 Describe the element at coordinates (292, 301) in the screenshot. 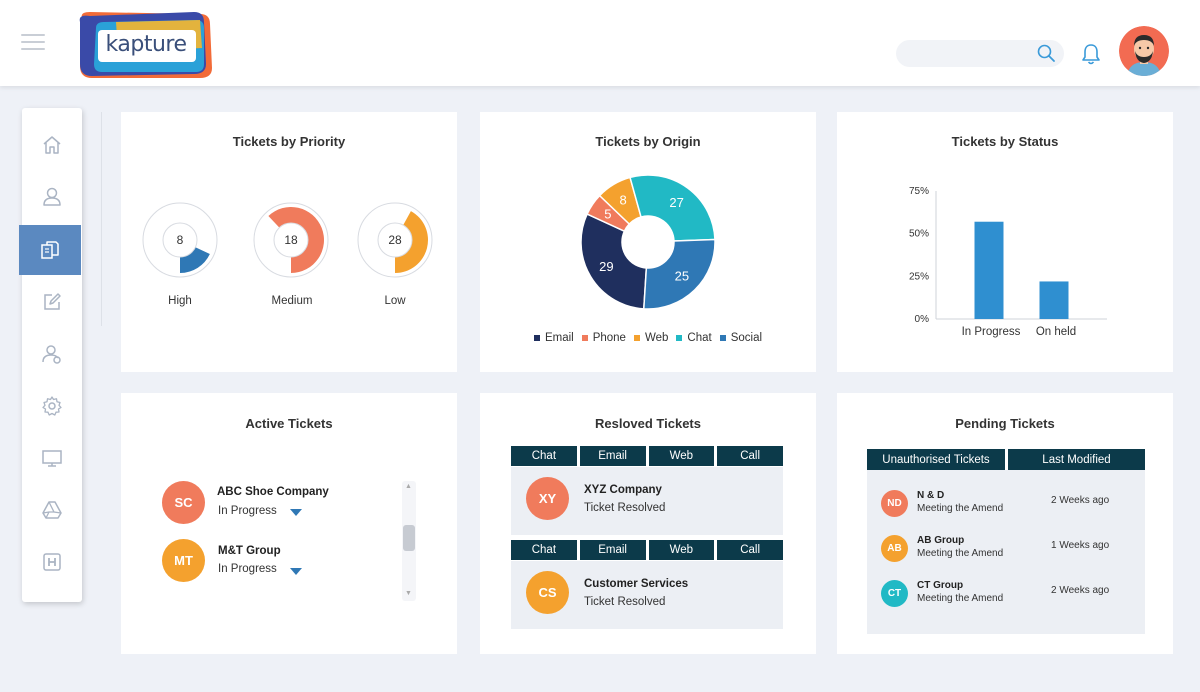

I see `priority-label-medium: Medium` at that location.